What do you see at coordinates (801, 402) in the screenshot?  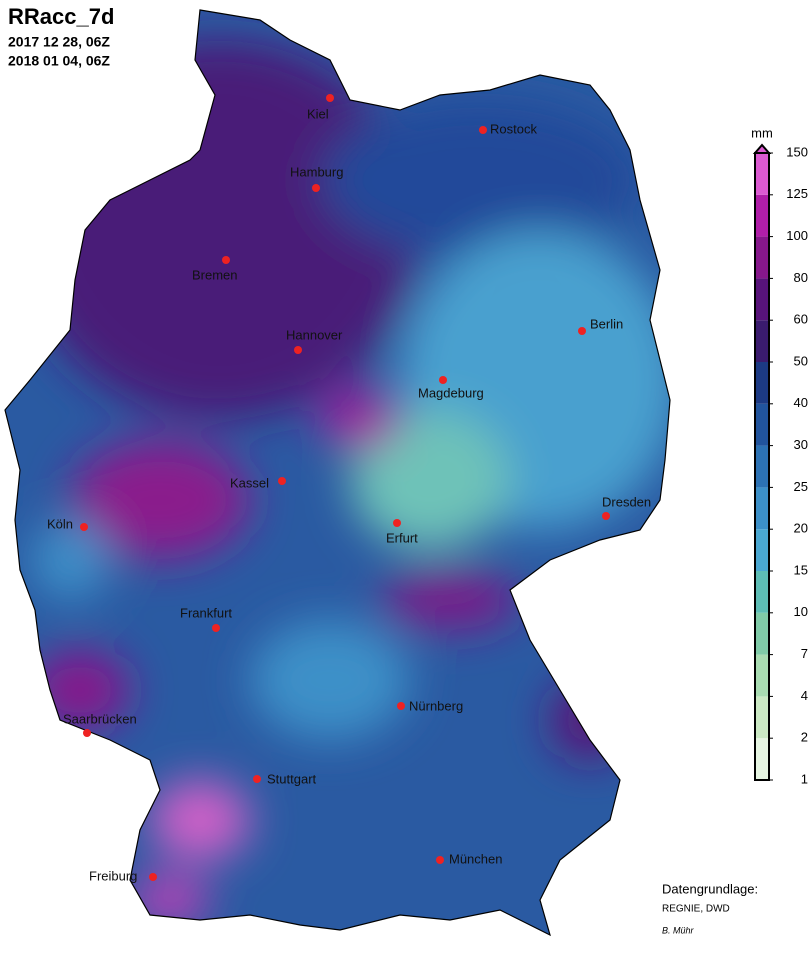 I see `colorbar-label: 40` at bounding box center [801, 402].